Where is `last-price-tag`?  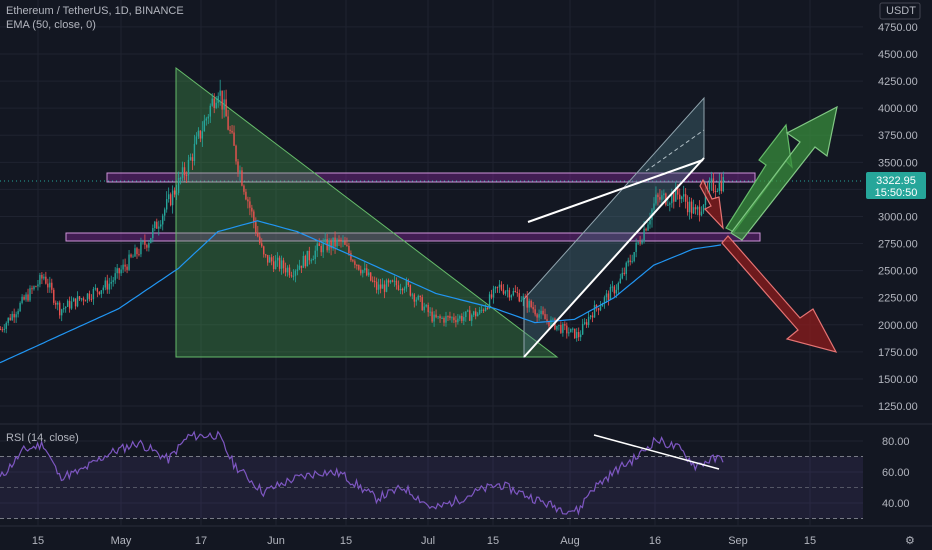
last-price-tag is located at coordinates (896, 185).